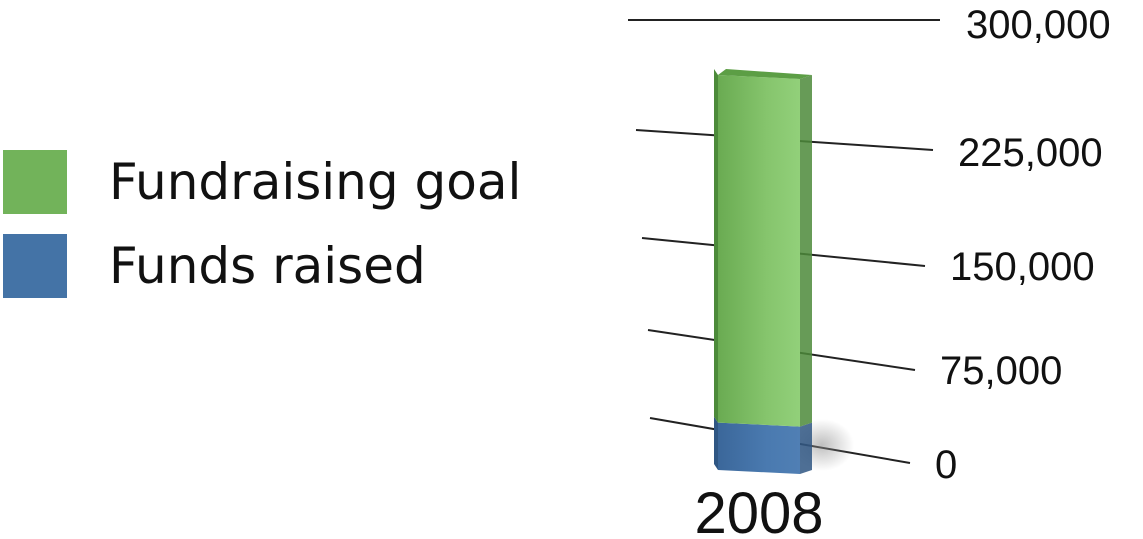 This screenshot has width=1143, height=539. Describe the element at coordinates (315, 182) in the screenshot. I see `legend-label-fundraising-goal: Fundraising goal` at that location.